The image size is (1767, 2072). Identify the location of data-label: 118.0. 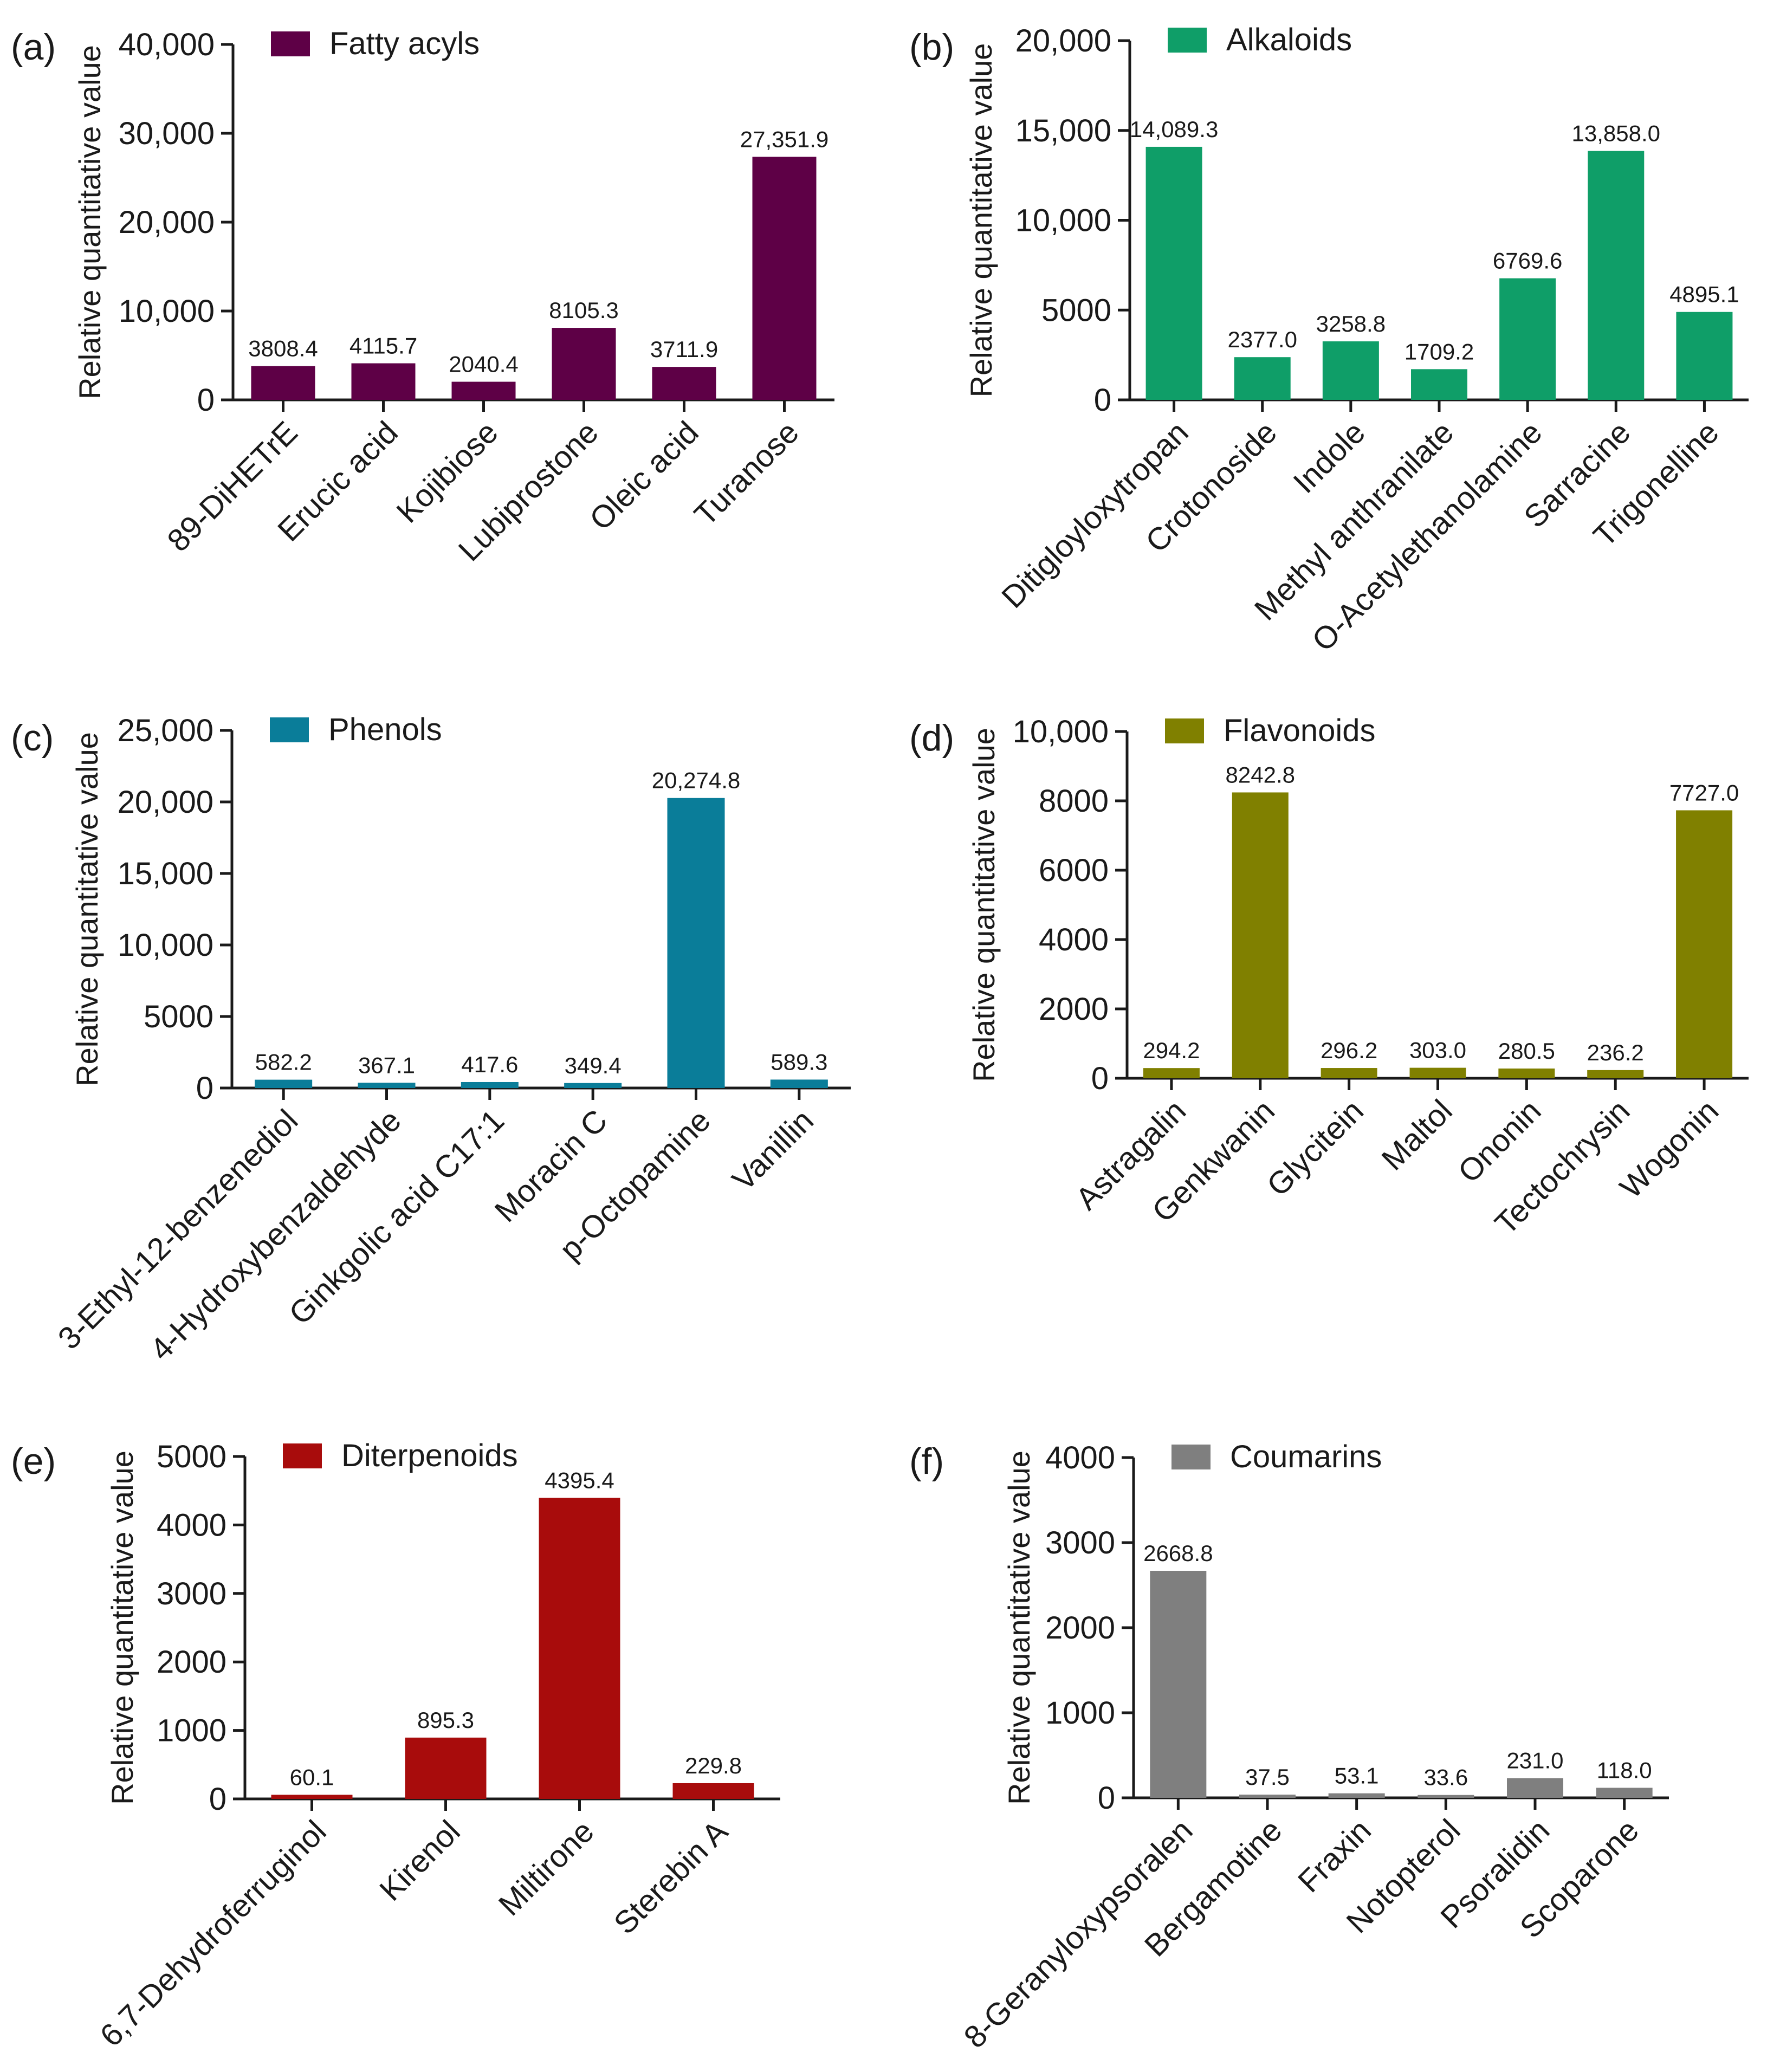
(1624, 1770).